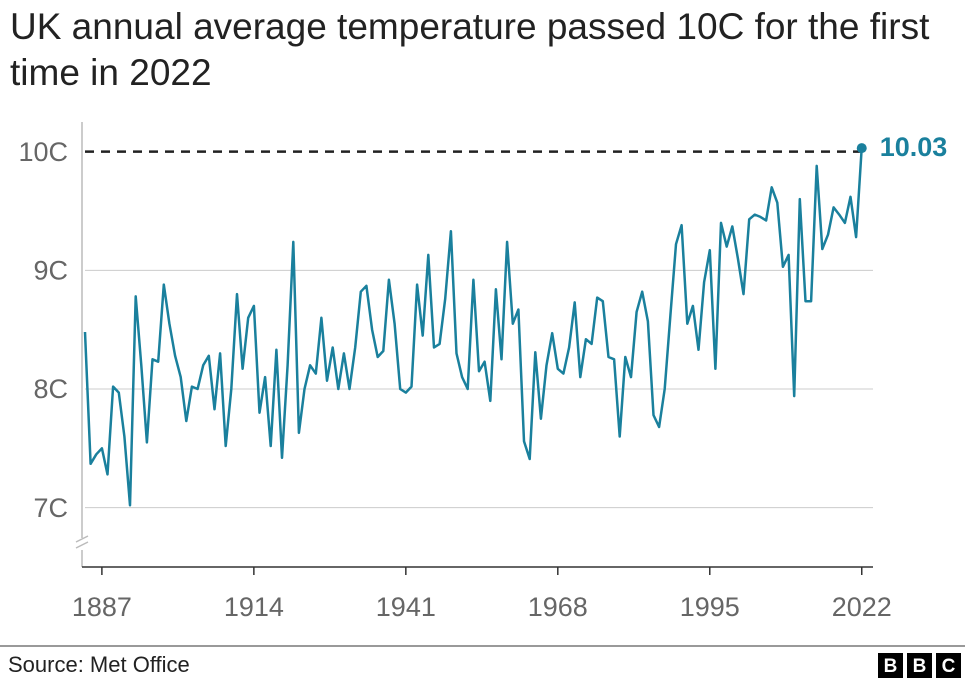 Image resolution: width=965 pixels, height=685 pixels. Describe the element at coordinates (914, 147) in the screenshot. I see `value-label: 10.03` at that location.